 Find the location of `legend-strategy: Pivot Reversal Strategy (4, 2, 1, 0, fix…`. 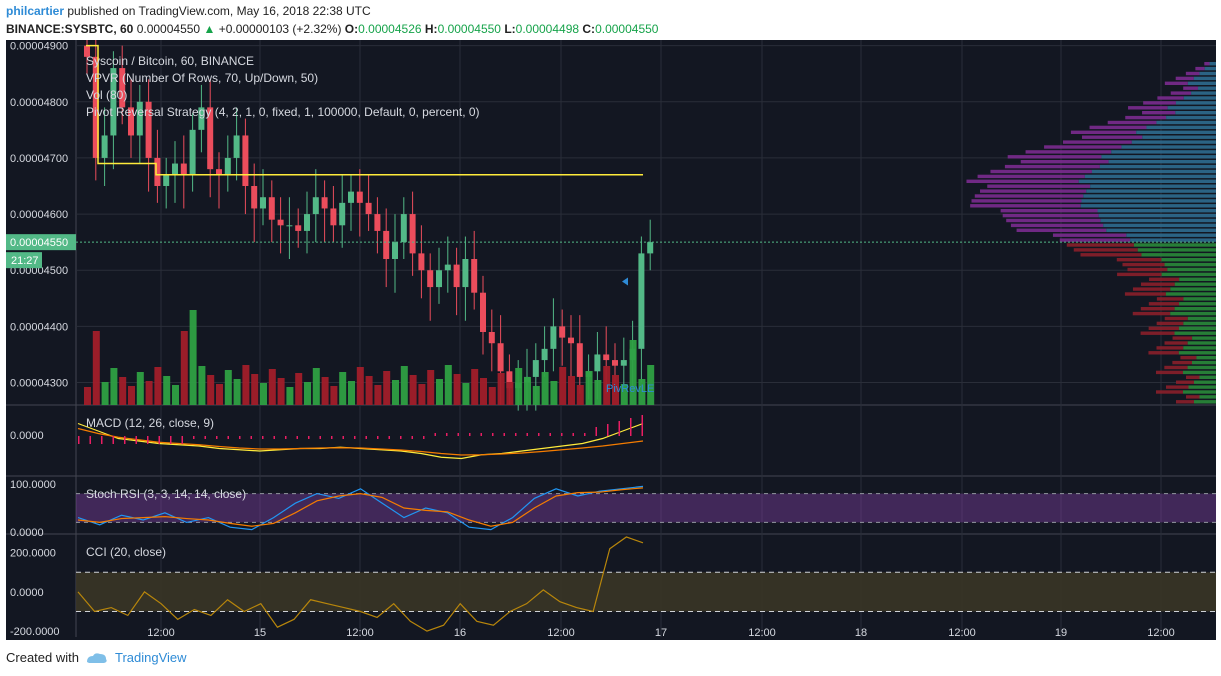

legend-strategy: Pivot Reversal Strategy (4, 2, 1, 0, fix… is located at coordinates (283, 112).